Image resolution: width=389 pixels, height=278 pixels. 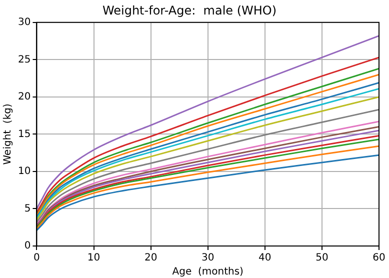 What do you see at coordinates (24, 172) in the screenshot?
I see `y-tick-label: 10` at bounding box center [24, 172].